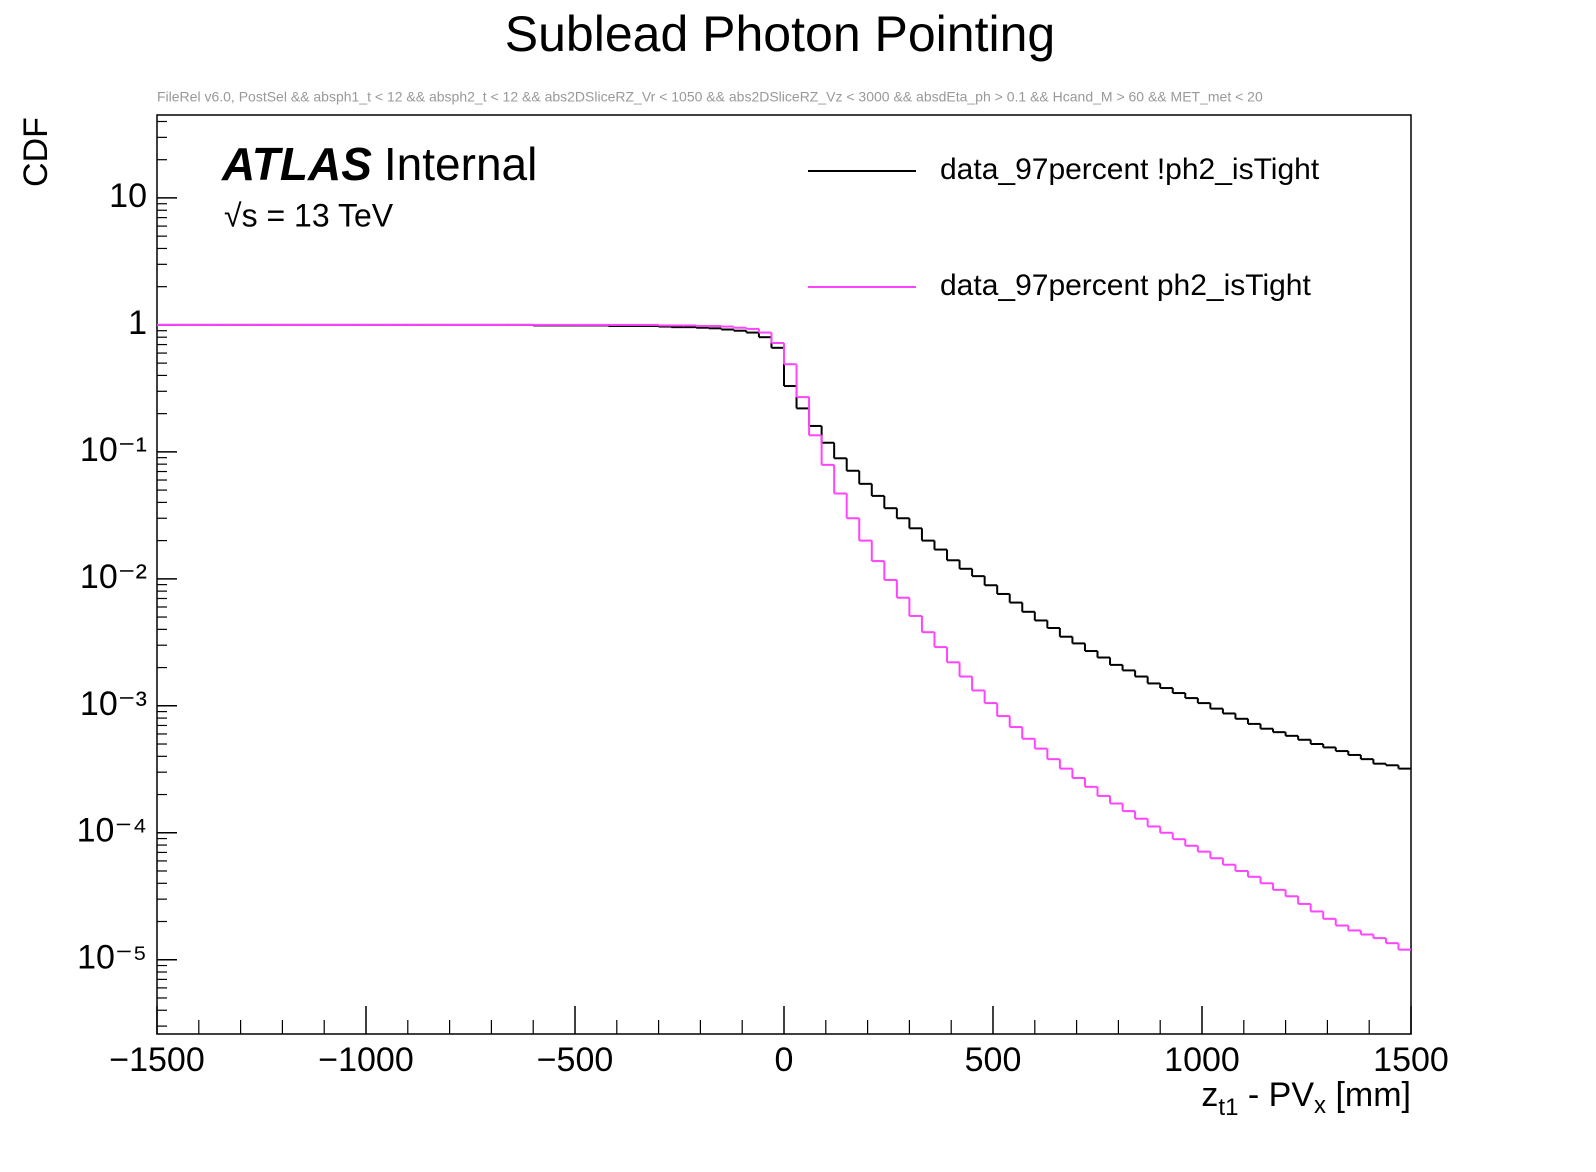 The image size is (1596, 1172). Describe the element at coordinates (1276, 1095) in the screenshot. I see `x-label-part: - PV` at that location.